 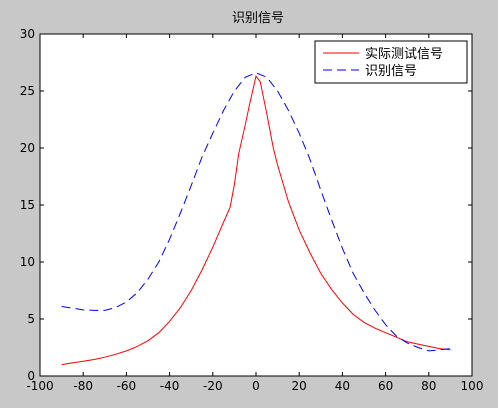 I want to click on y-tick-label: 20, so click(x=27, y=148).